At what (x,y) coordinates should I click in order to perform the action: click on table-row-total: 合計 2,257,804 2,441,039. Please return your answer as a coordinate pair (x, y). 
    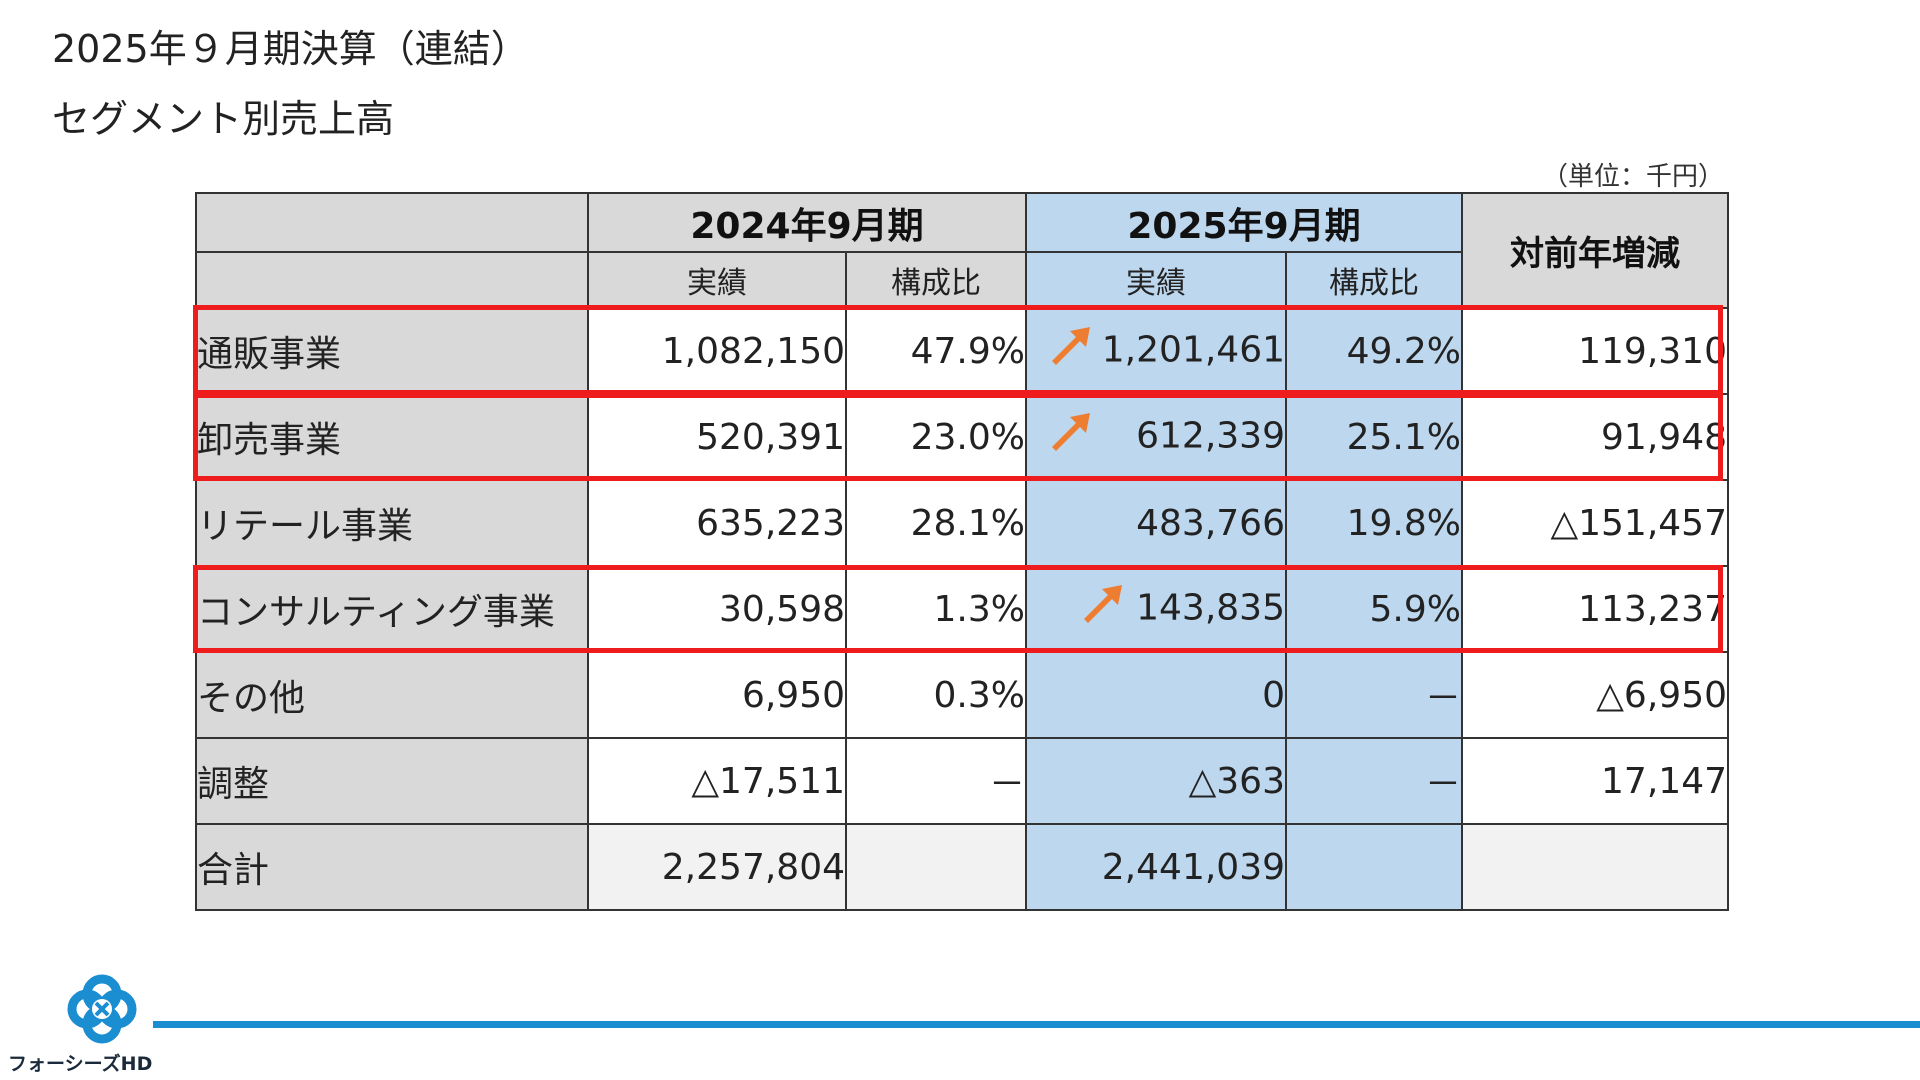
    Looking at the image, I should click on (962, 867).